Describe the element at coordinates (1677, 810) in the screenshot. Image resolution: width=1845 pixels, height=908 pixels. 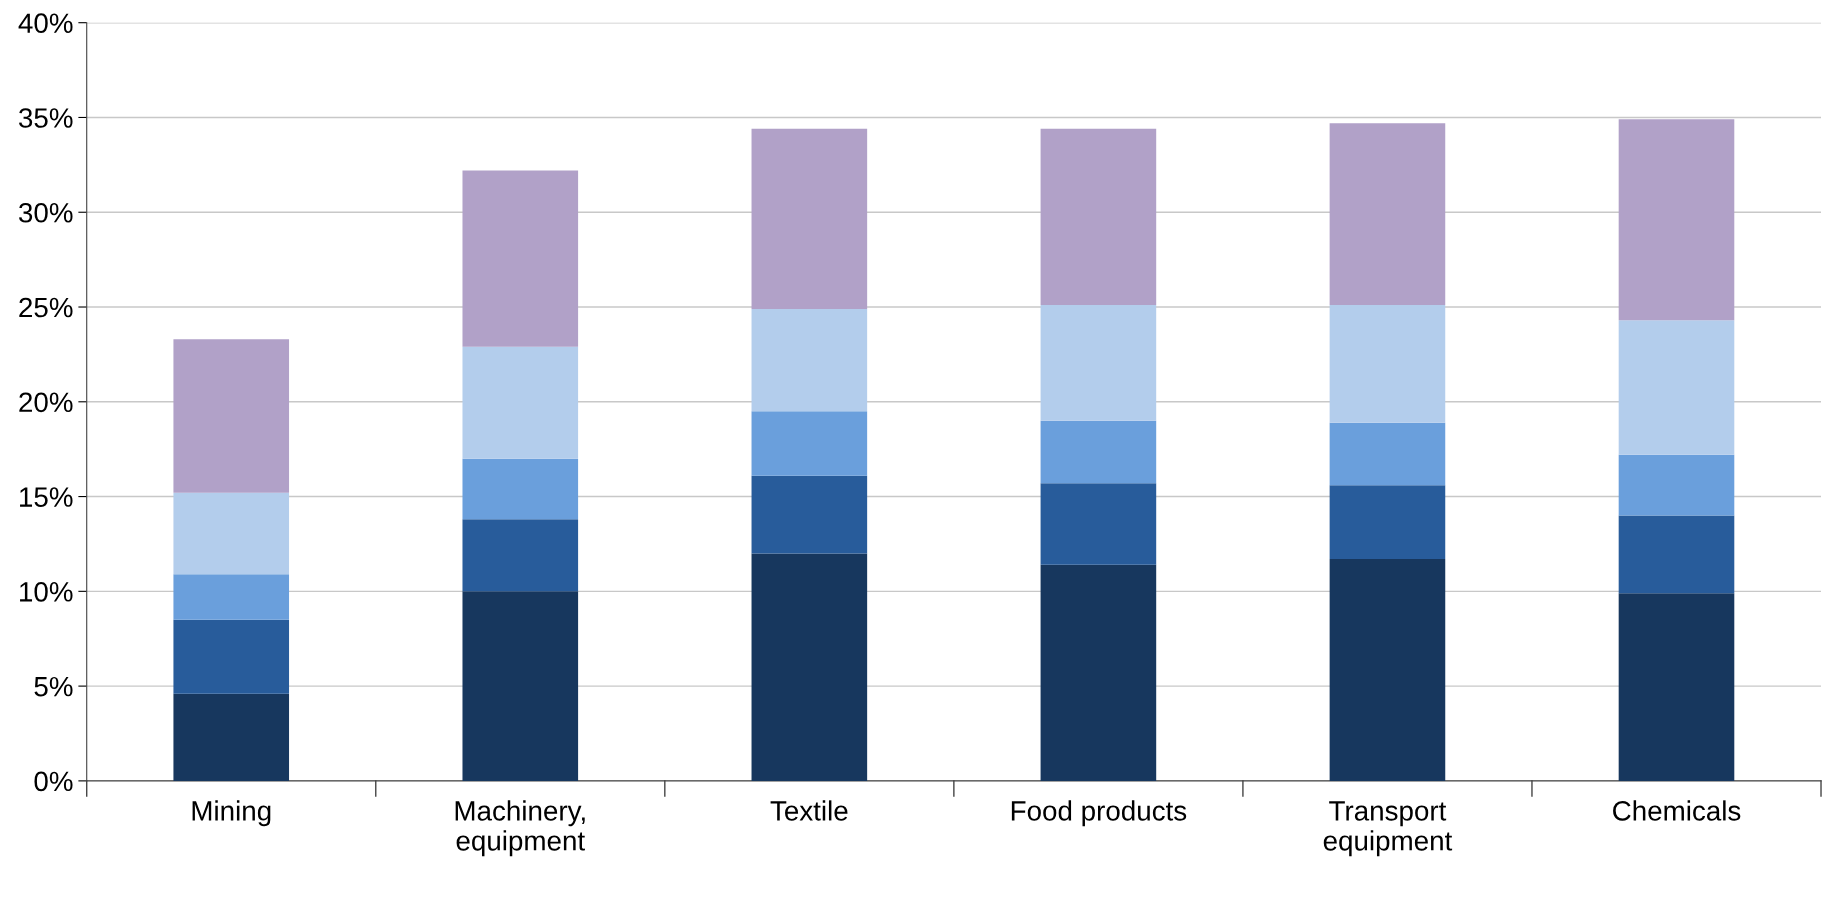
I see `x-tick-label: Chemicals` at that location.